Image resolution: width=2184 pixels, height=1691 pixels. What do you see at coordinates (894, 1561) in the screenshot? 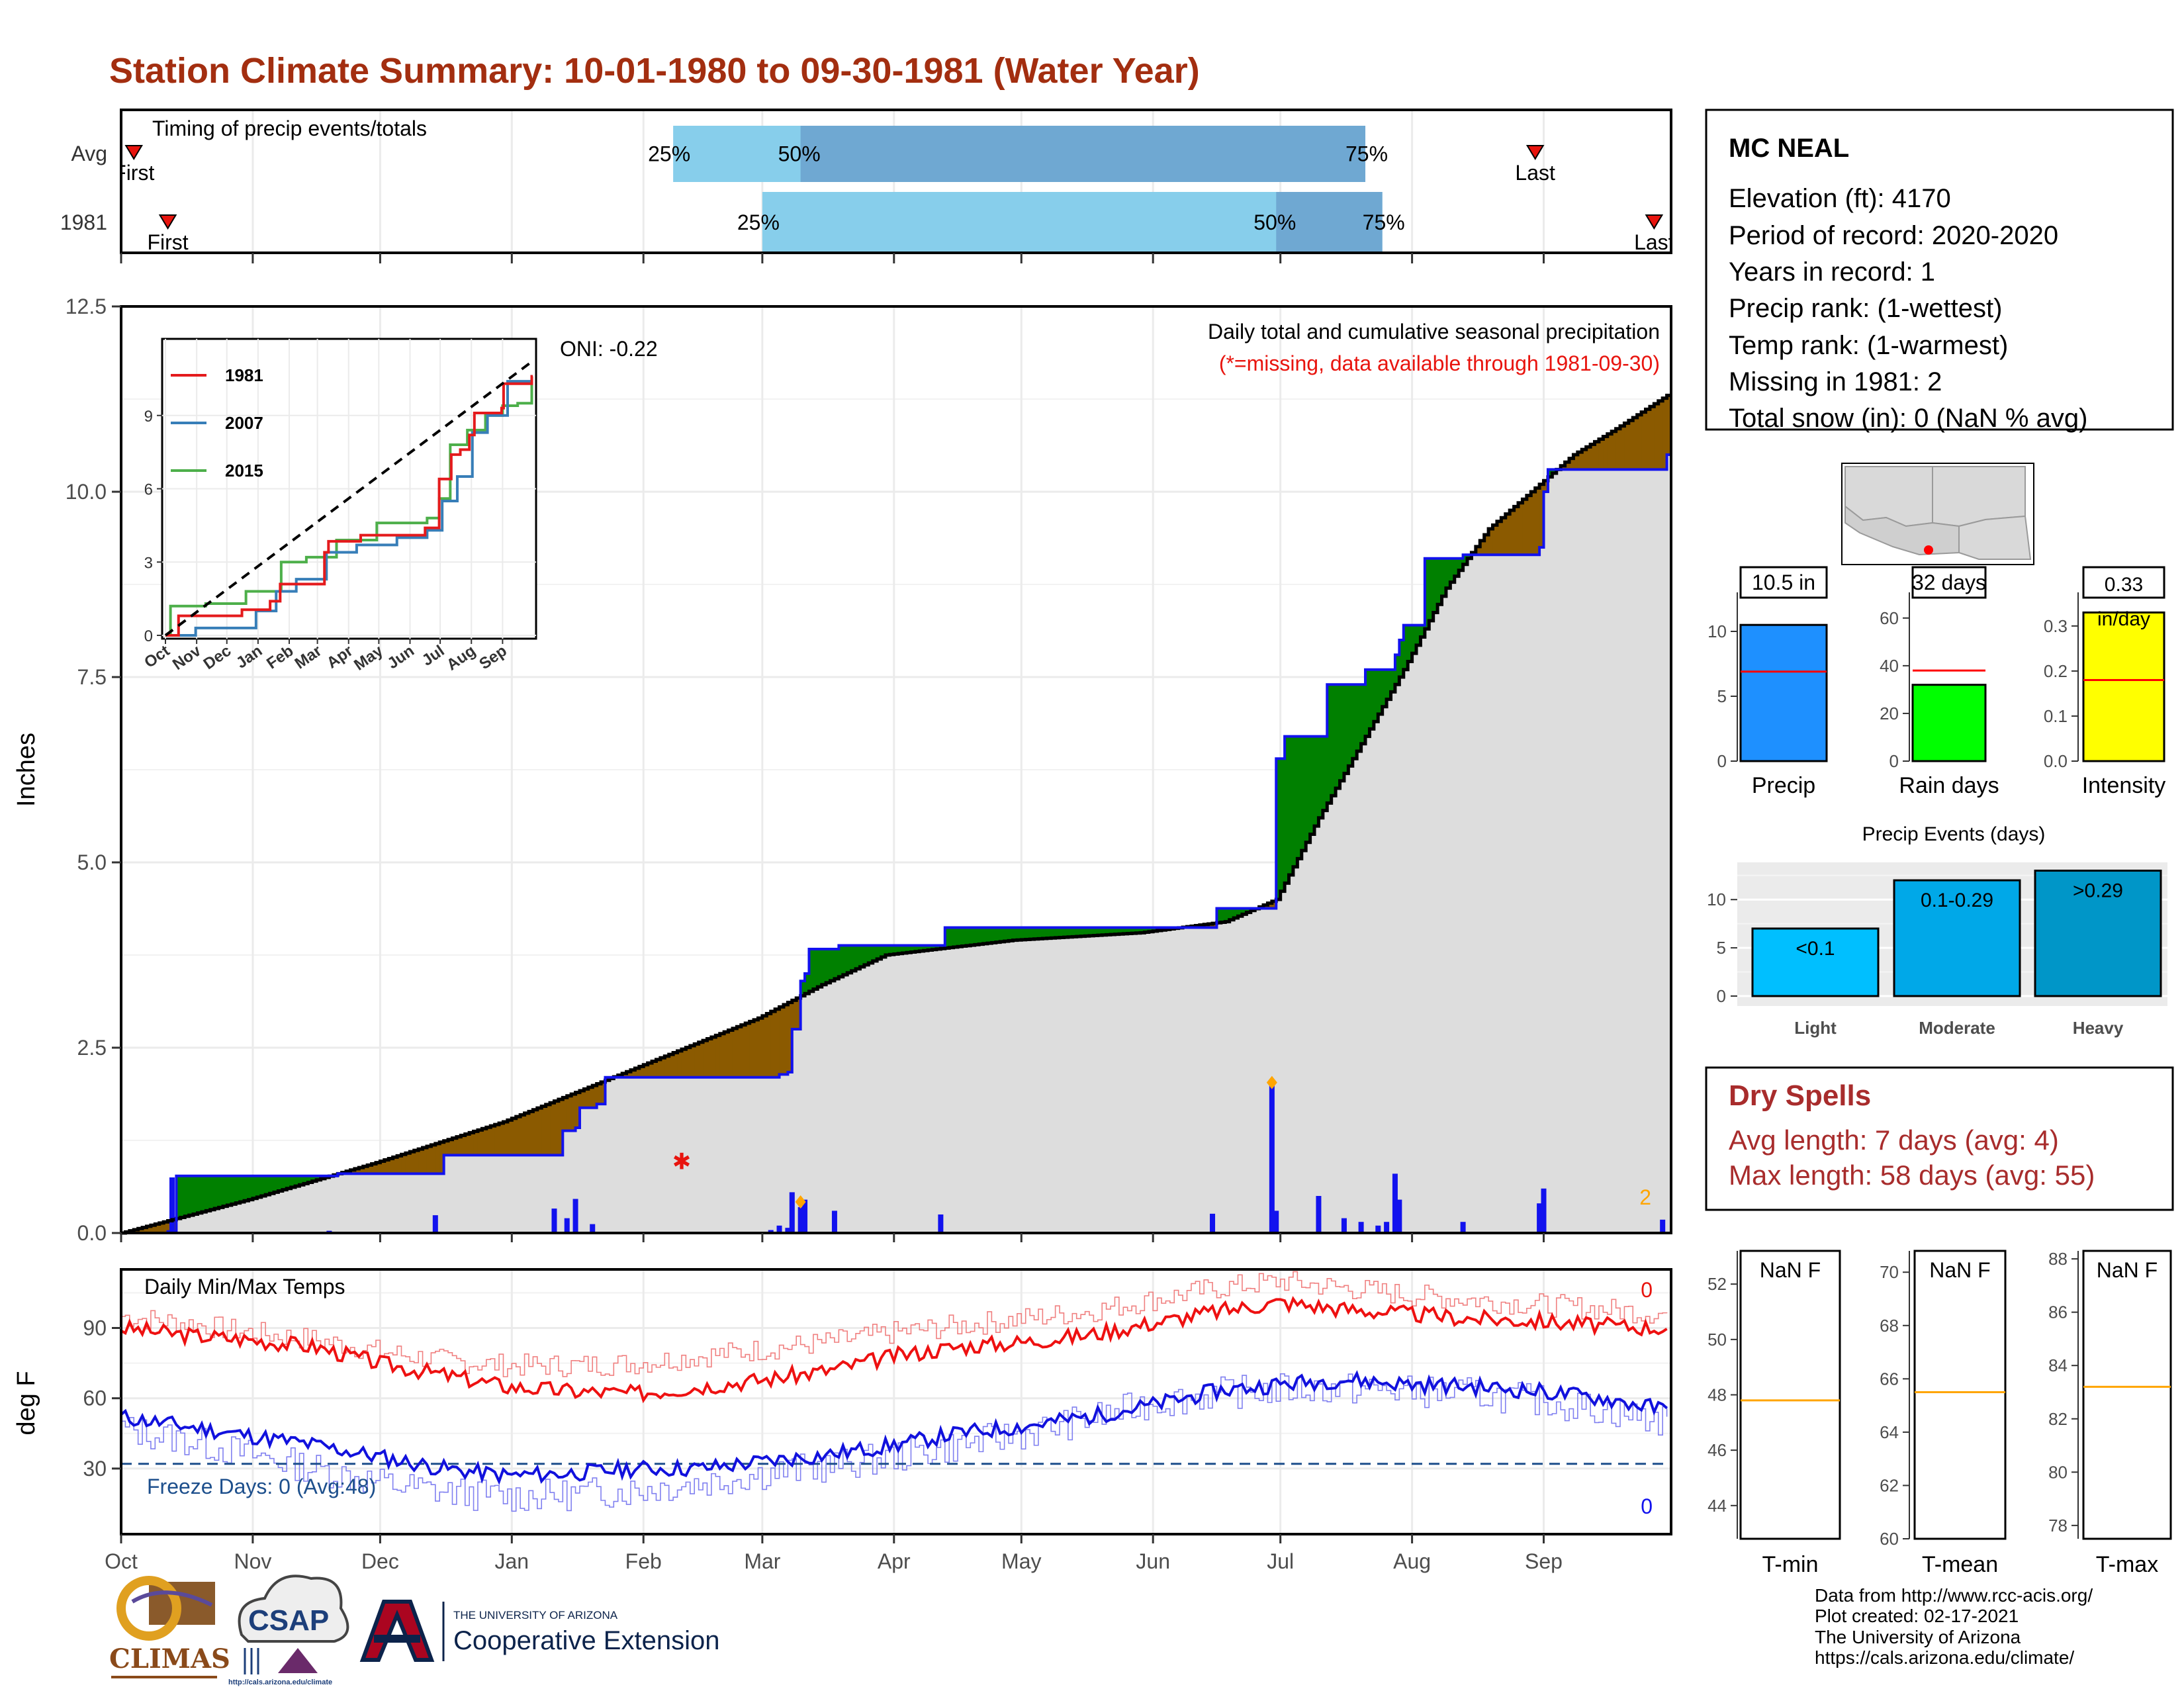
I see `month-label: Apr` at bounding box center [894, 1561].